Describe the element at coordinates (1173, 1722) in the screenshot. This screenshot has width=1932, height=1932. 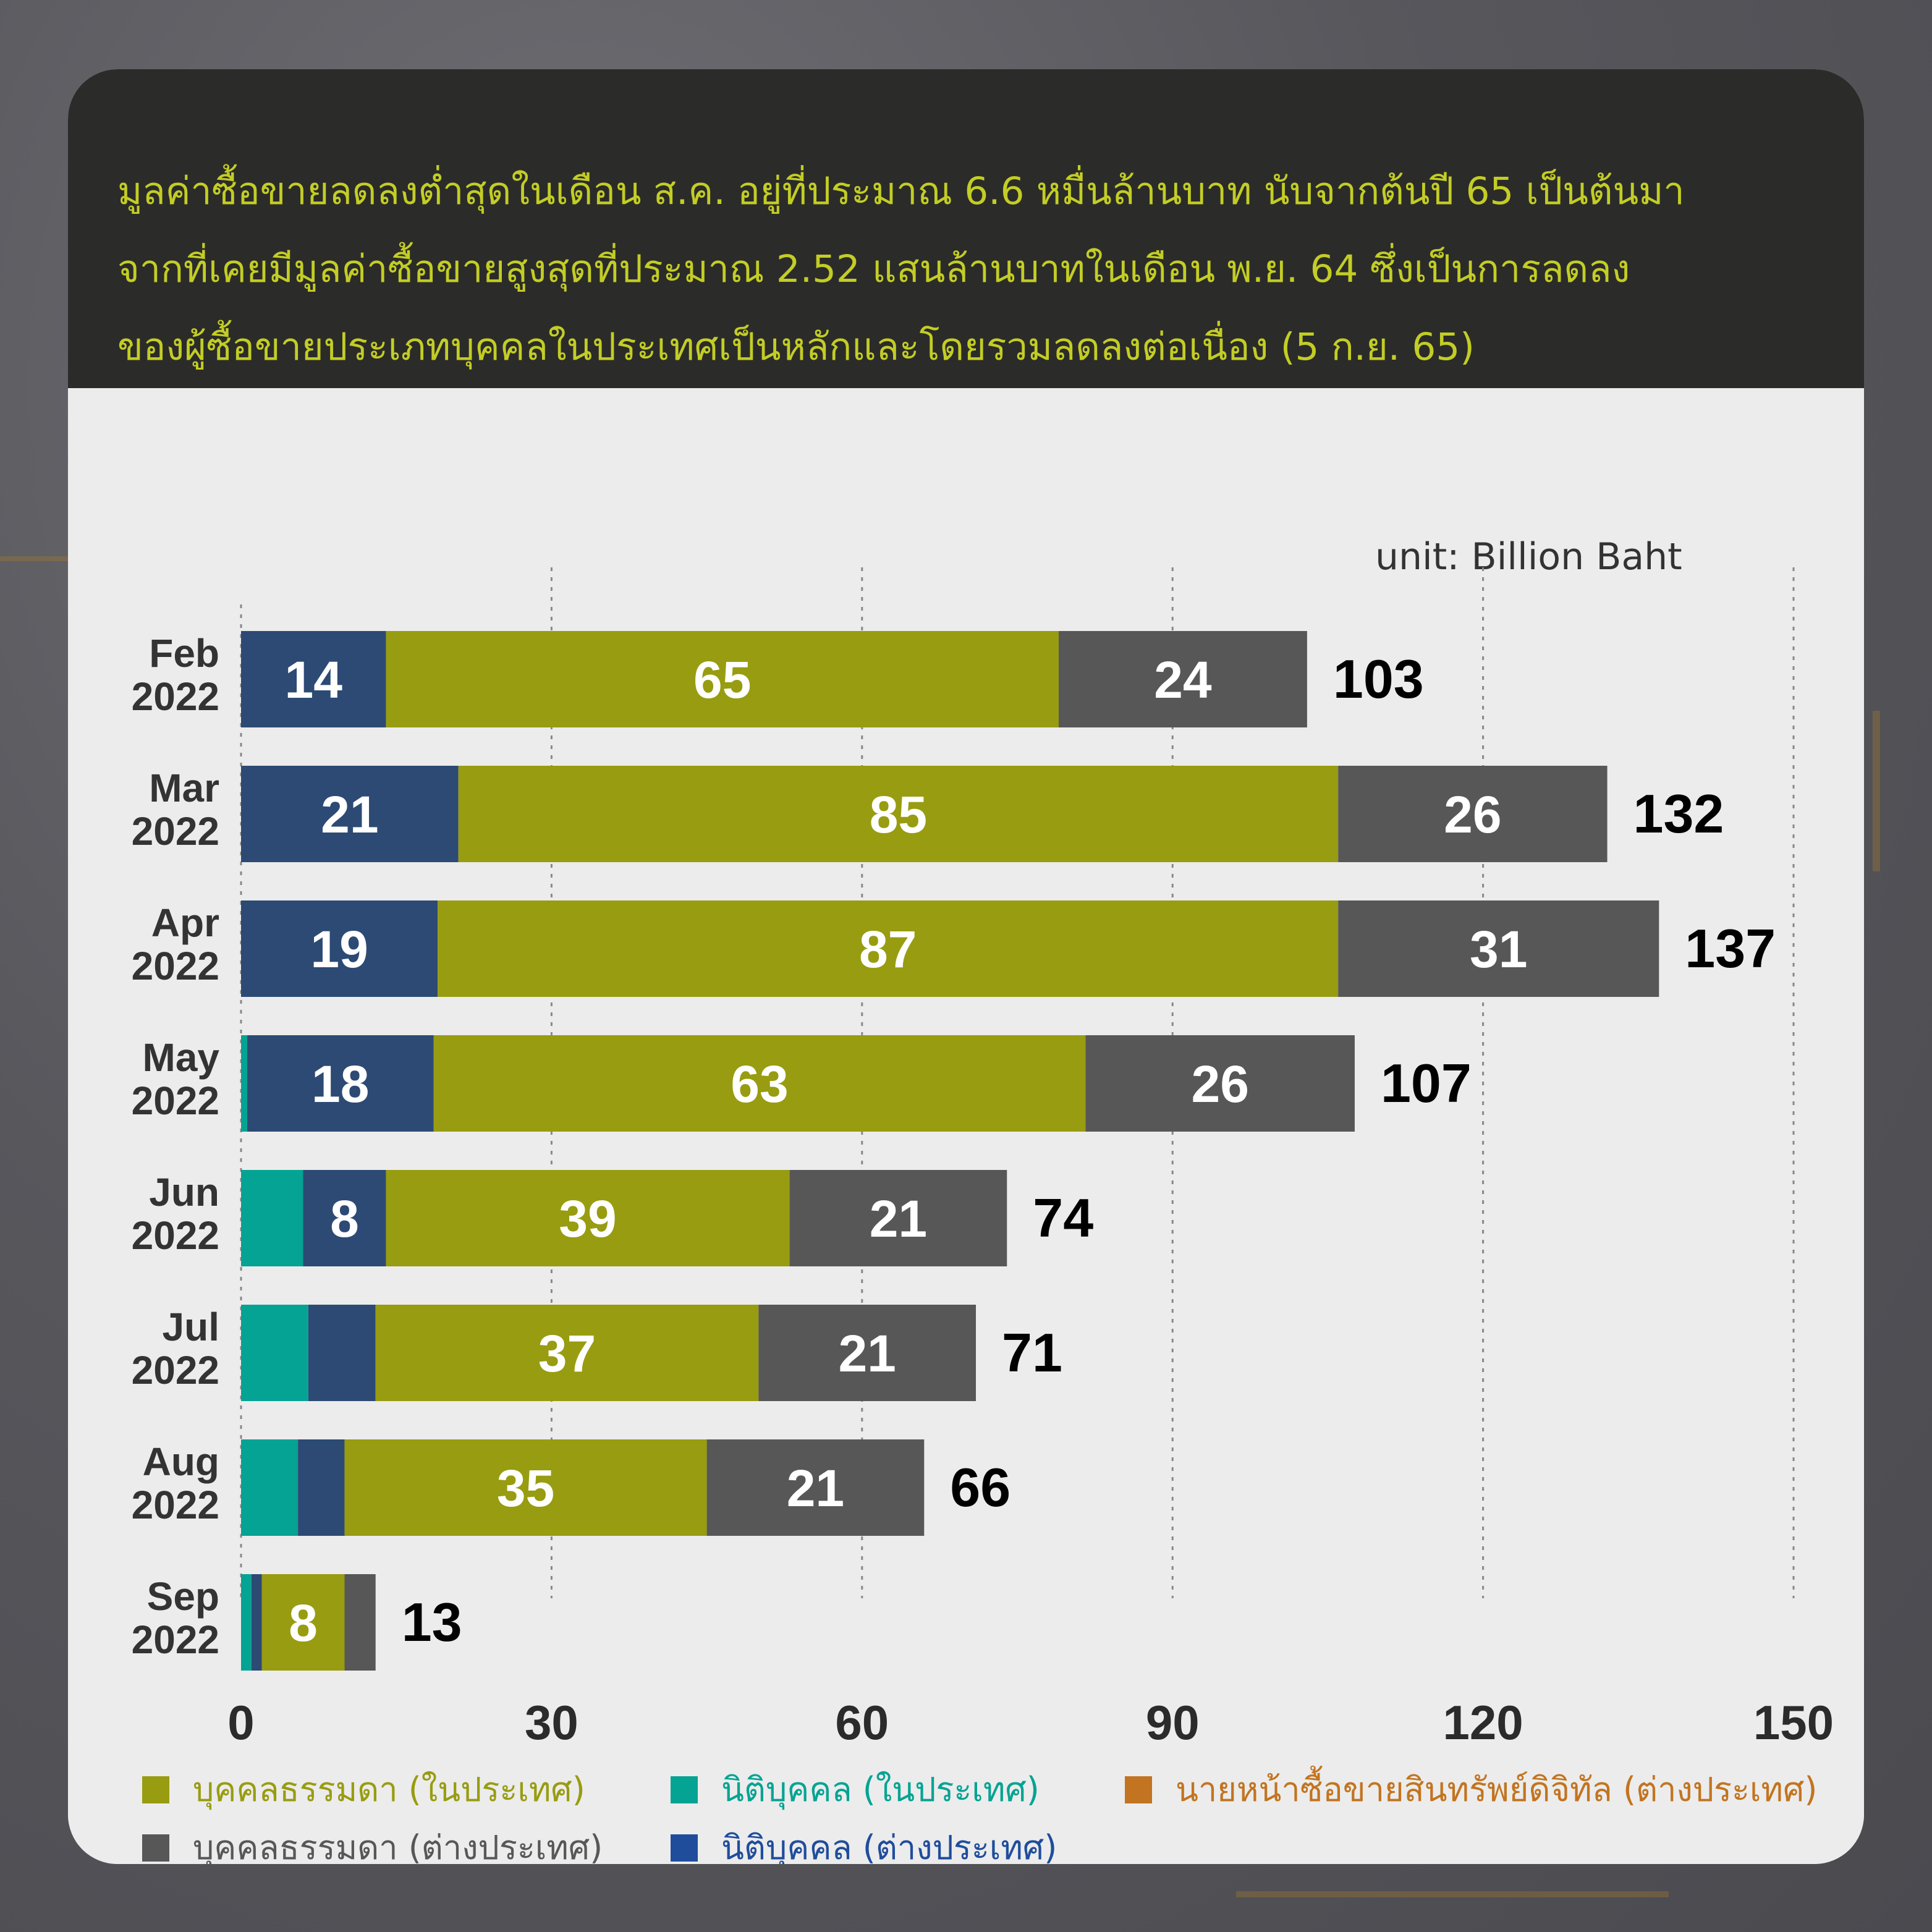
I see `x-tick-label: 90` at that location.